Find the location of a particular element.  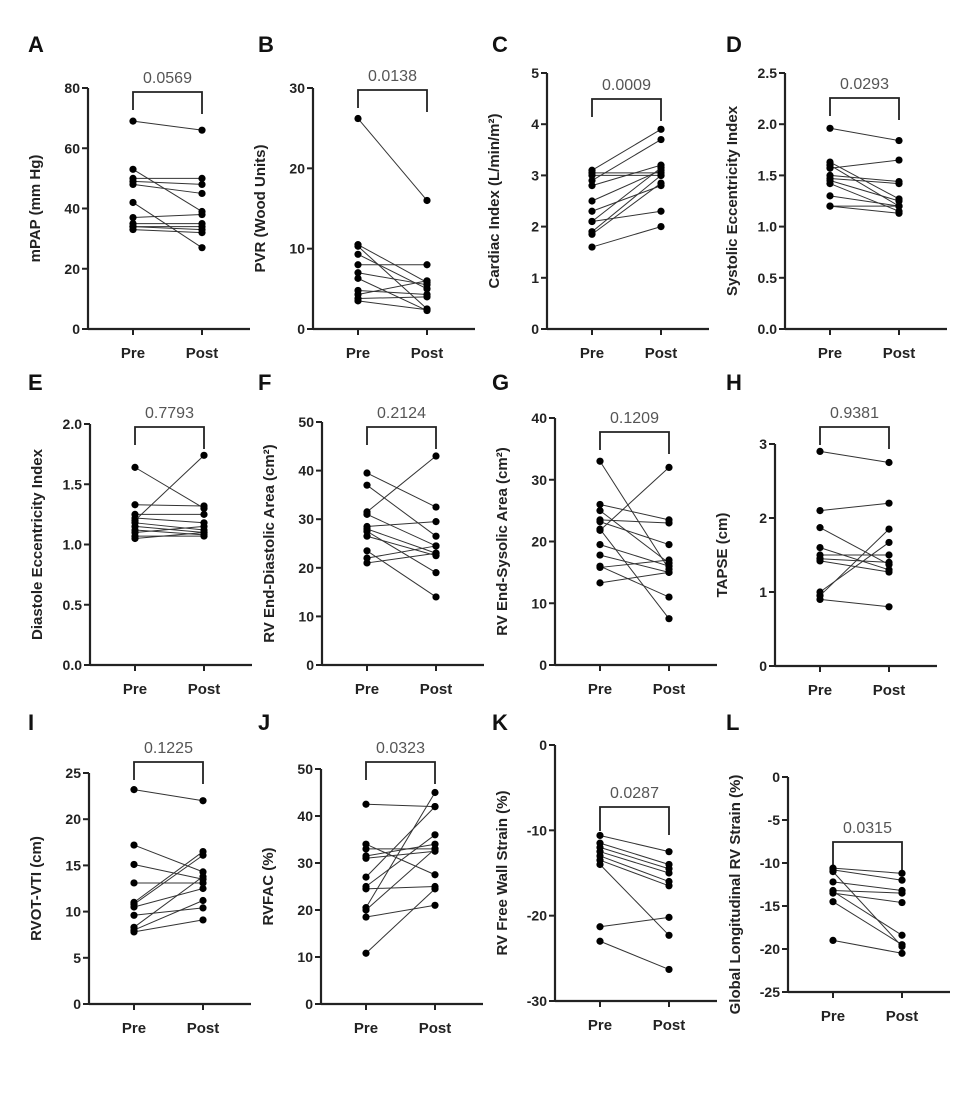

y-tick-label: -10 is located at coordinates (770, 863).